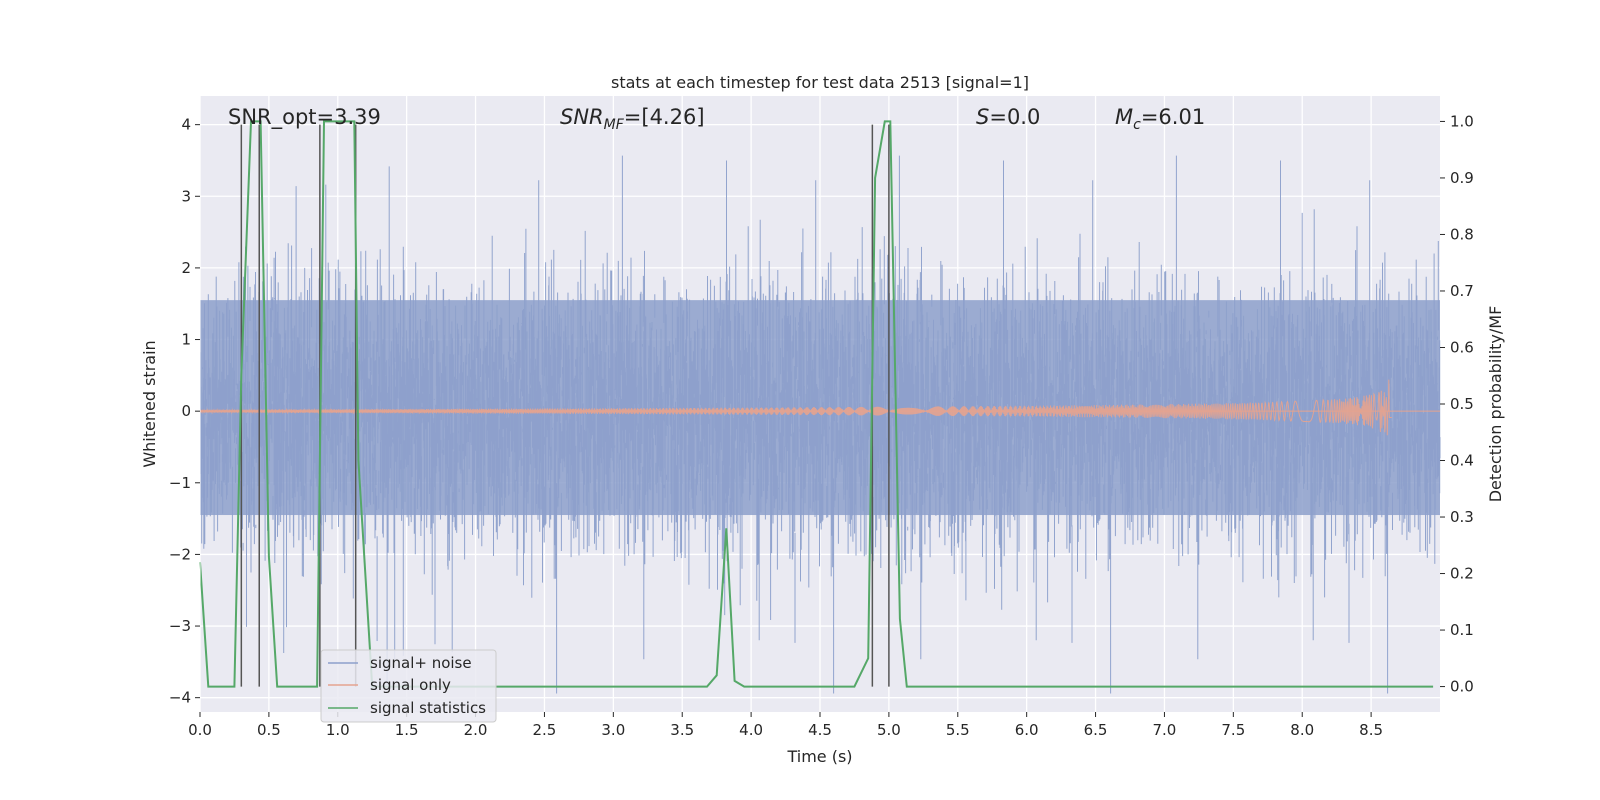  Describe the element at coordinates (186, 196) in the screenshot. I see `y-tick-label-7: 3` at that location.